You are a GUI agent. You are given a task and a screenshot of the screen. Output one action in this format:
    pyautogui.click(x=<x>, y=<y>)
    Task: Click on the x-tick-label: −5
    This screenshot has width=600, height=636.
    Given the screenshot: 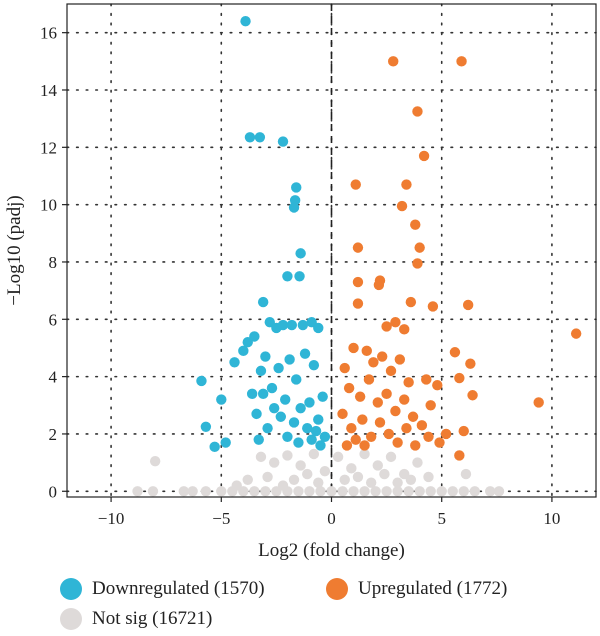 What is the action you would take?
    pyautogui.click(x=221, y=518)
    